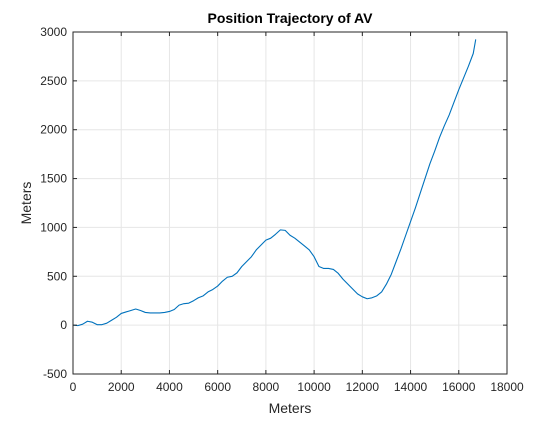 The height and width of the screenshot is (425, 560). What do you see at coordinates (57, 276) in the screenshot?
I see `y-tick-label: 500` at bounding box center [57, 276].